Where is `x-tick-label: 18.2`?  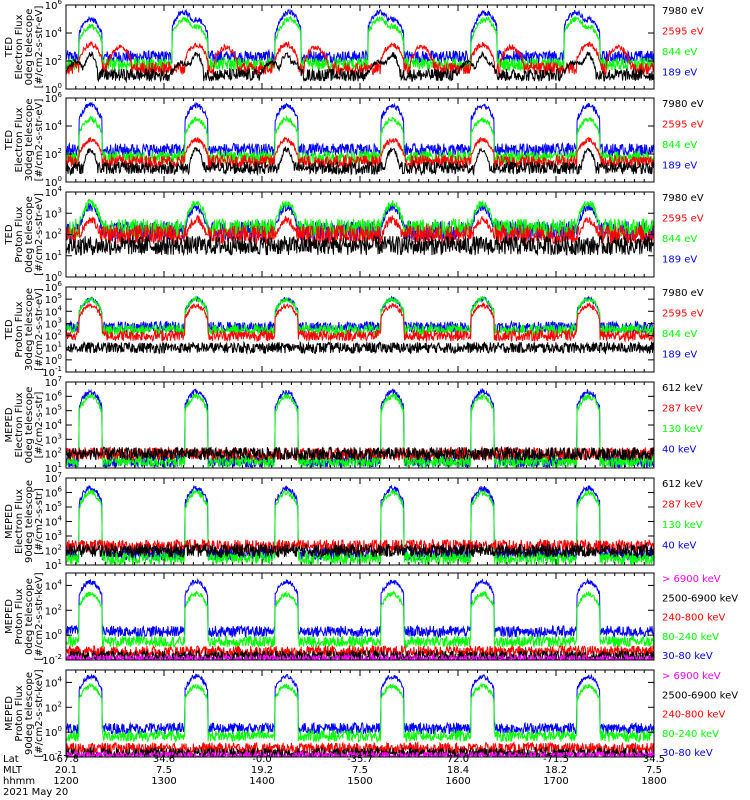 x-tick-label: 18.2 is located at coordinates (556, 770).